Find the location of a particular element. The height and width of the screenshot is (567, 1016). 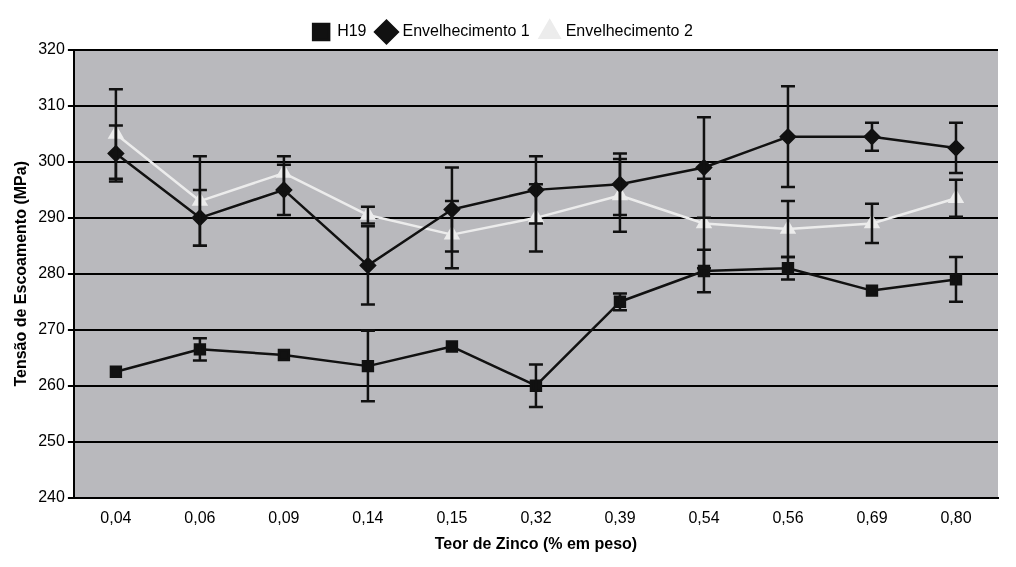

y-tick-label: 300 is located at coordinates (51, 161).